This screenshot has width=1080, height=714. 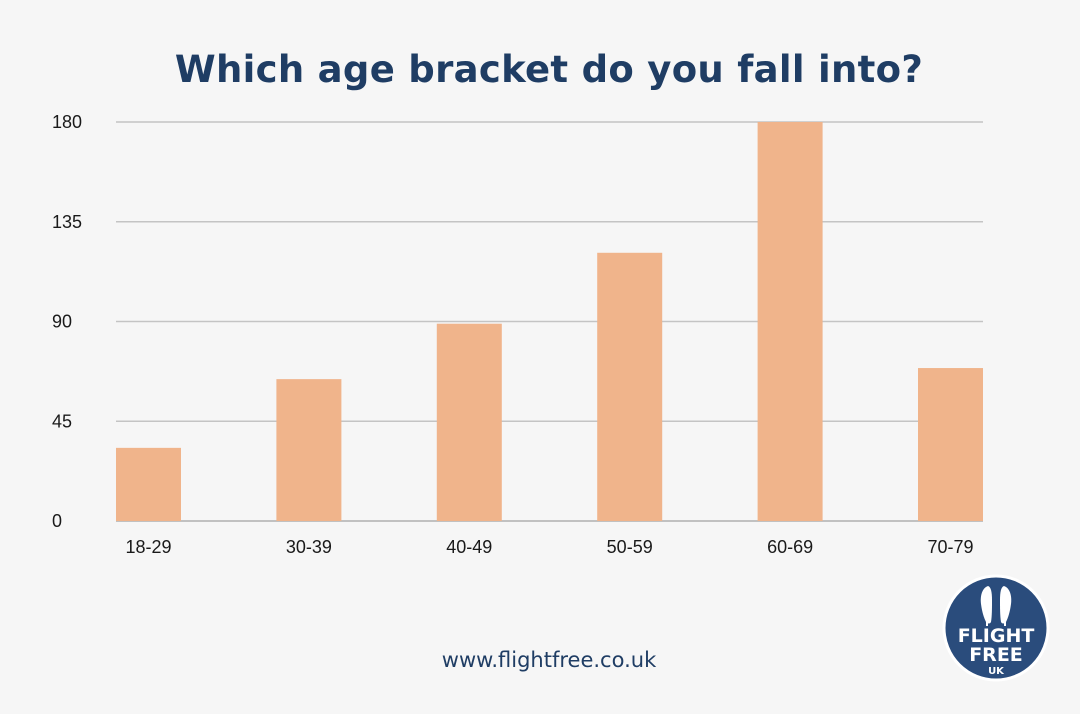 What do you see at coordinates (549, 547) in the screenshot?
I see `x-axis-tick-labels: 18-29 30-39 40-49 50-59 60-69 70-79` at bounding box center [549, 547].